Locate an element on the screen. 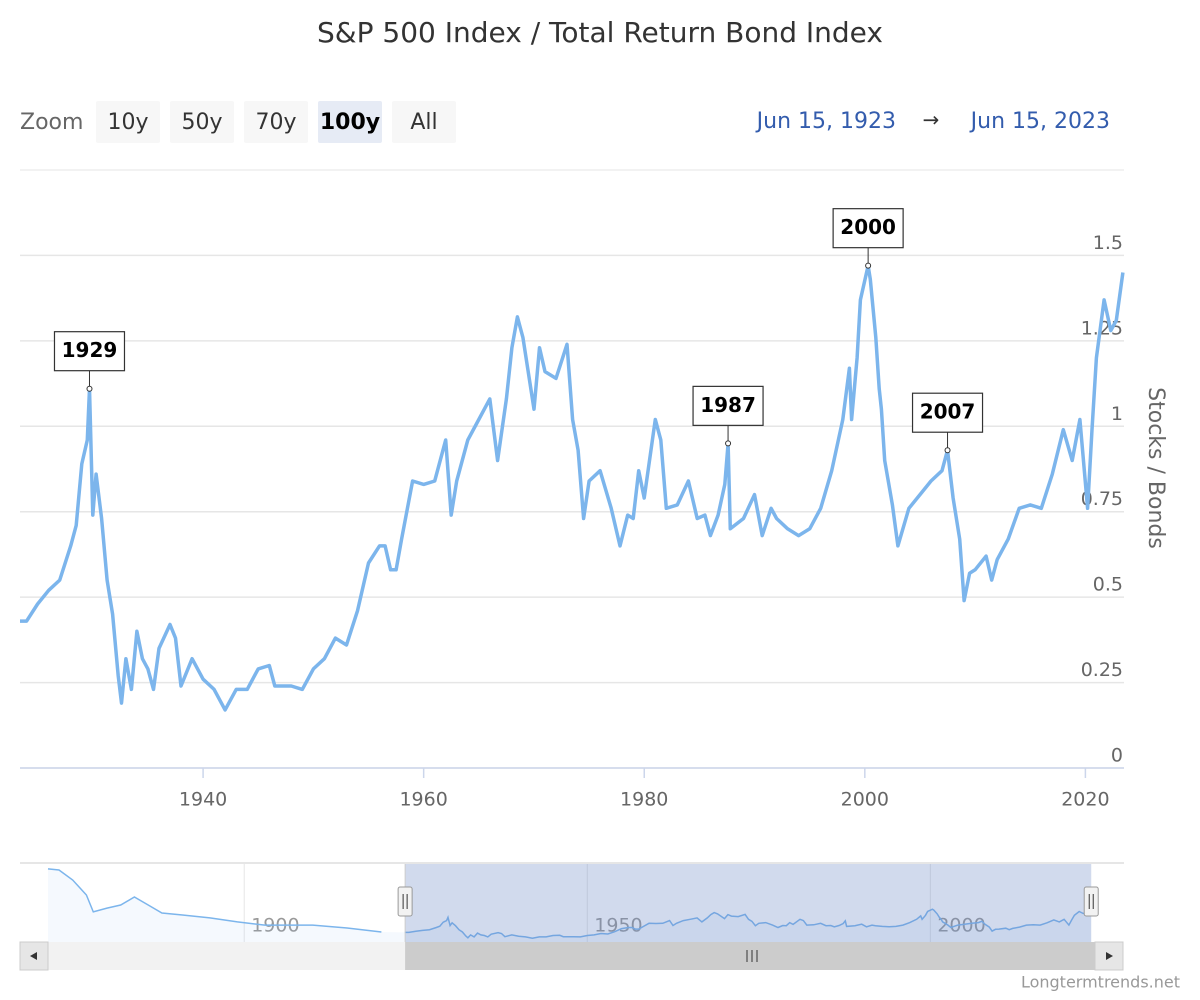  zoom-button-label: 50y is located at coordinates (201, 122).